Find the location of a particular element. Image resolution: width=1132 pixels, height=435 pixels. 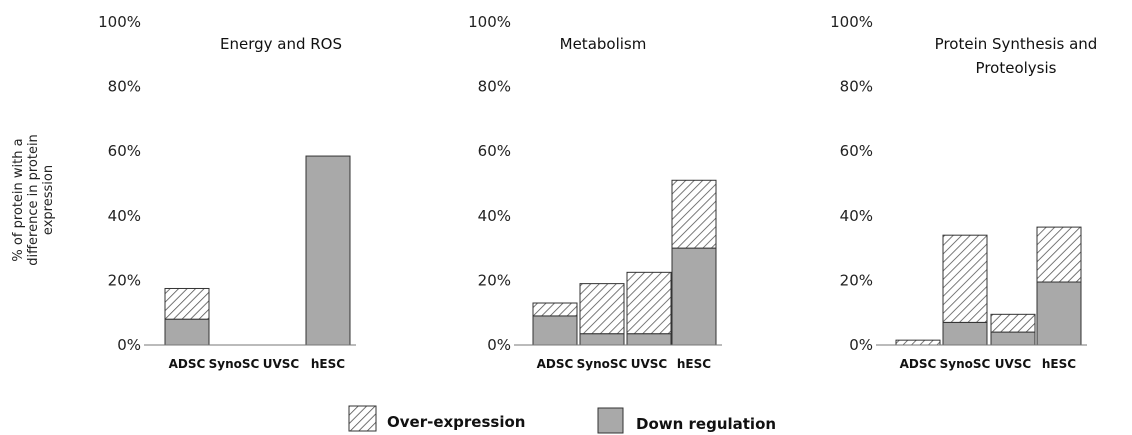

y-axis-label-line-3: expression is located at coordinates (48, 200).